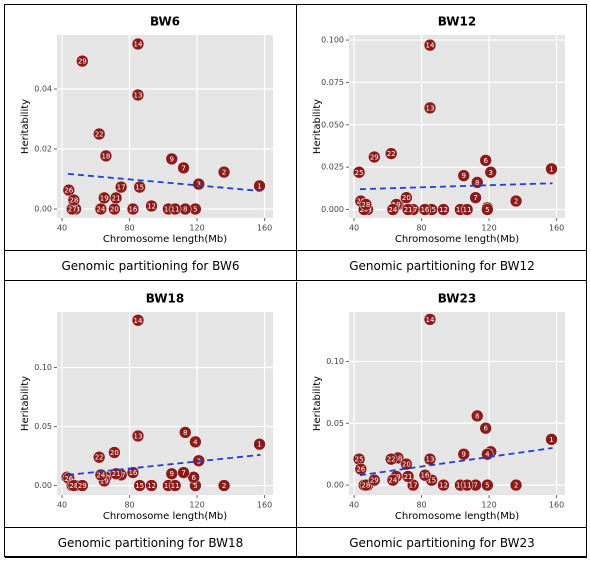 The height and width of the screenshot is (561, 590). I want to click on point-label: 9, so click(464, 176).